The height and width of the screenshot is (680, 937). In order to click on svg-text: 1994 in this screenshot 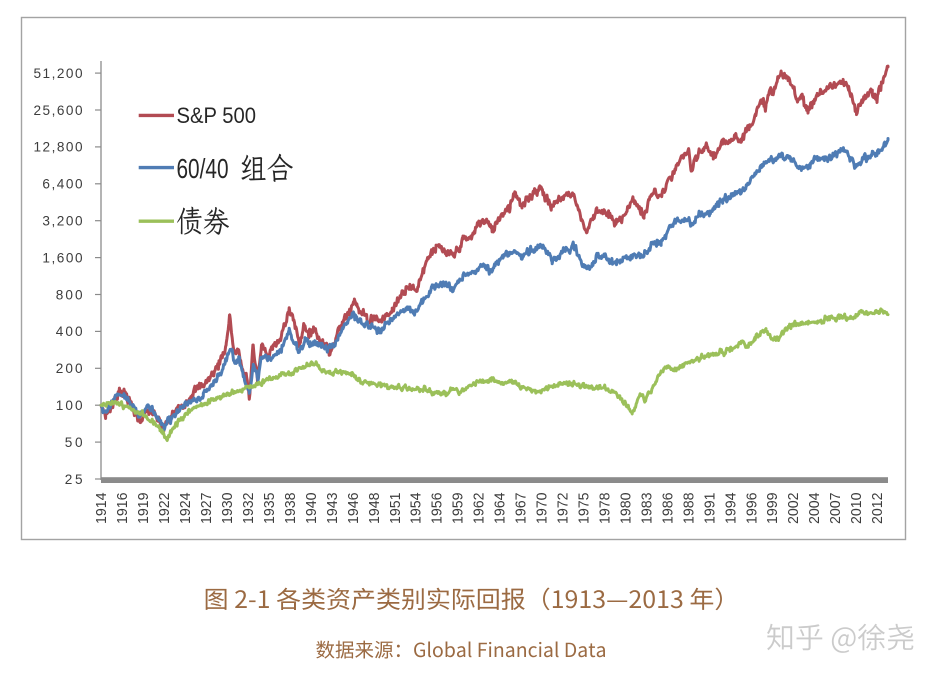, I will do `click(731, 509)`.